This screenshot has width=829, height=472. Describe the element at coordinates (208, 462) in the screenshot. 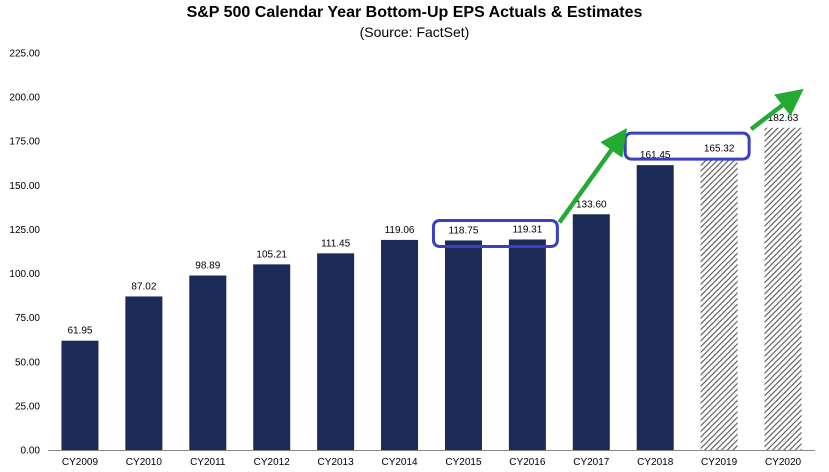

I see `x-tick-label: CY2011` at that location.